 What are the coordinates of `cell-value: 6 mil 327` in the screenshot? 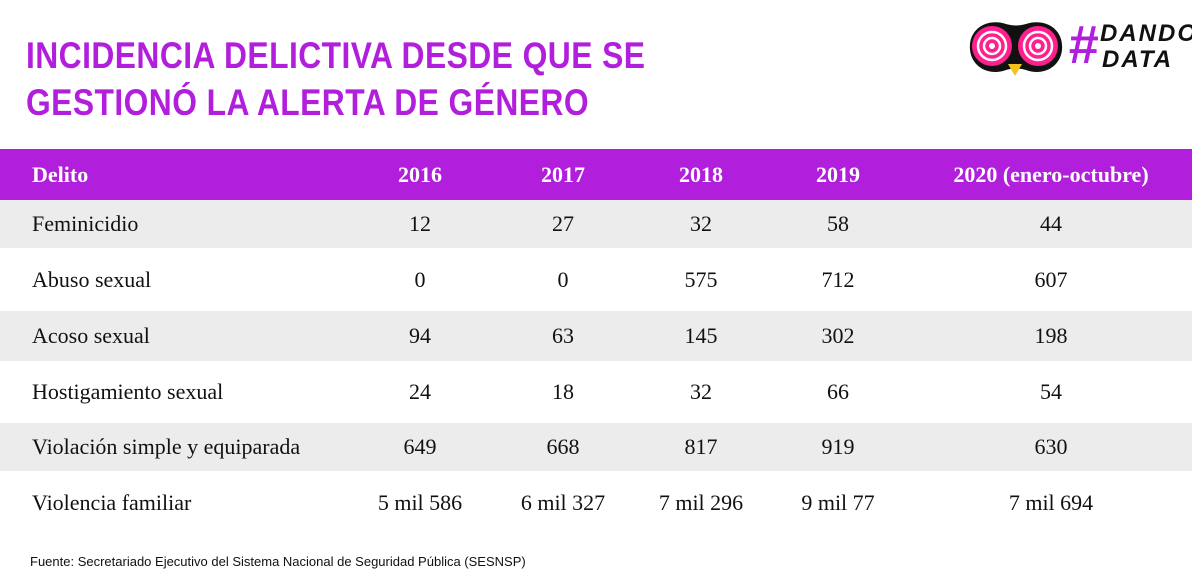 It's located at (563, 502).